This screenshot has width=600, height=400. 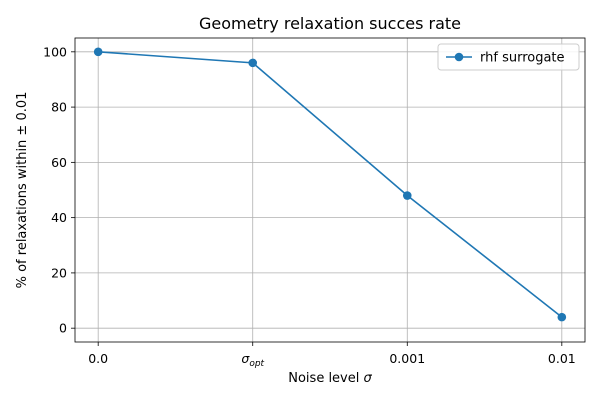 I want to click on legend-label: rhf surrogate, so click(x=522, y=58).